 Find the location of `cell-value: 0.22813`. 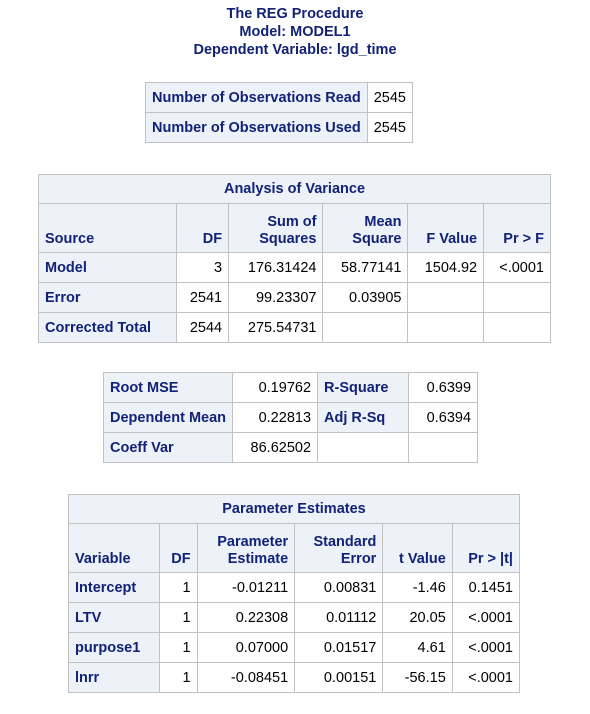

cell-value: 0.22813 is located at coordinates (275, 417).